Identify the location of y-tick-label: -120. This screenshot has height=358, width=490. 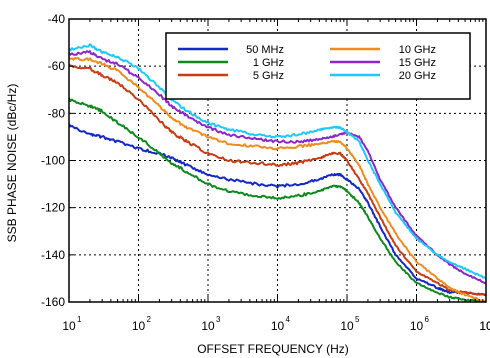
(53, 208).